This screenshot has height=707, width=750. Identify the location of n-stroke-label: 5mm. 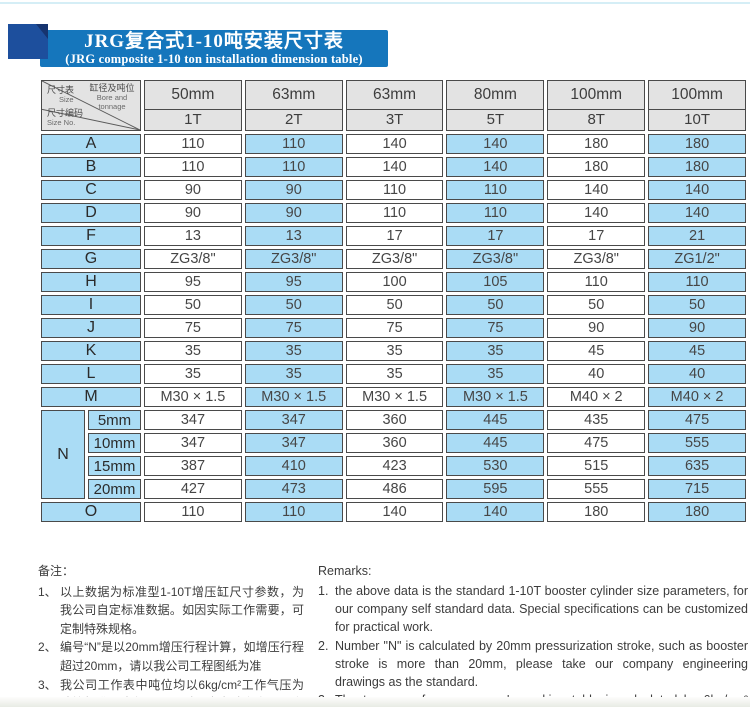
(114, 420).